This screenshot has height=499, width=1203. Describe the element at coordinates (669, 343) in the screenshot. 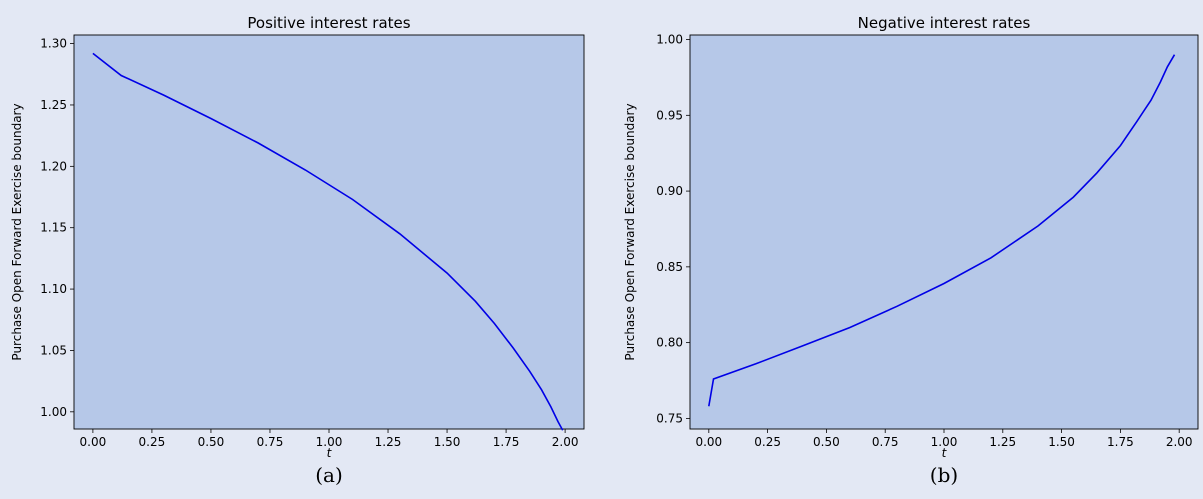

I see `y-tick-label: 0.80` at that location.